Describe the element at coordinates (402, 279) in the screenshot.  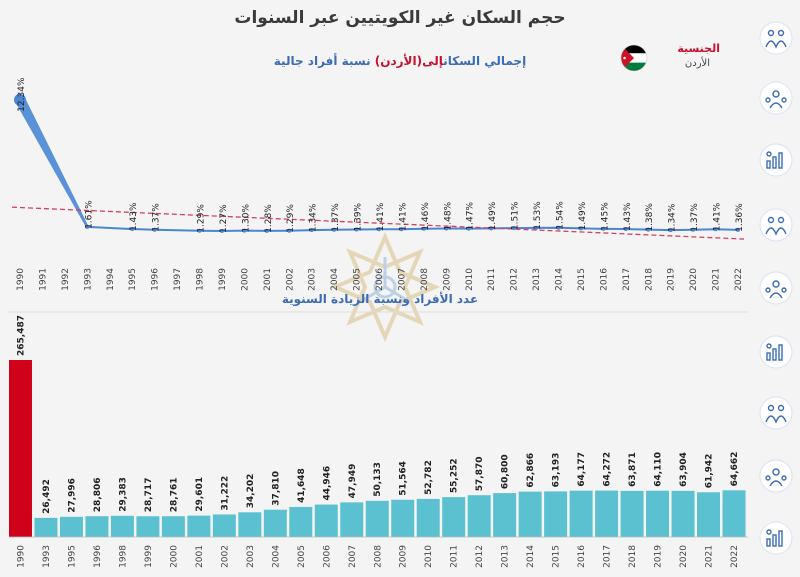
I see `line-x-tick-label: 2007` at that location.